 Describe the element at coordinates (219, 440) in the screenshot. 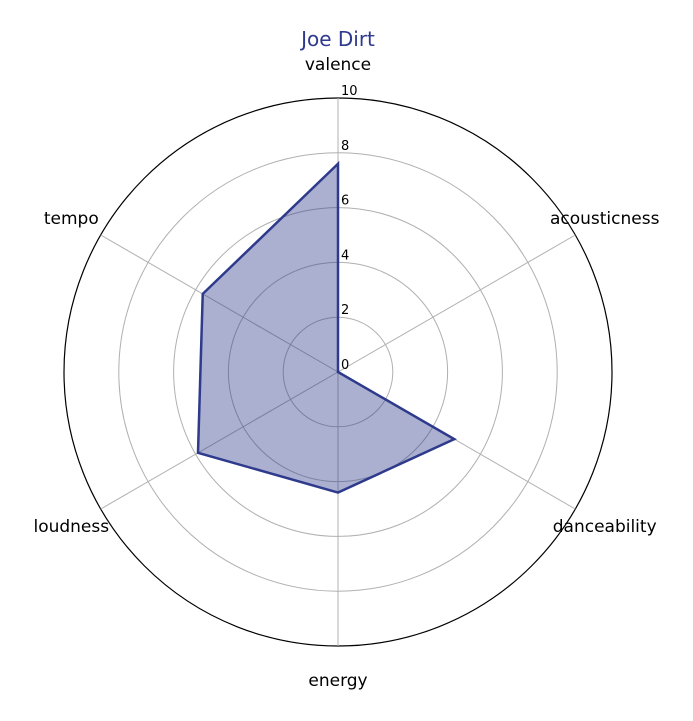

I see `spoke-loudness` at that location.